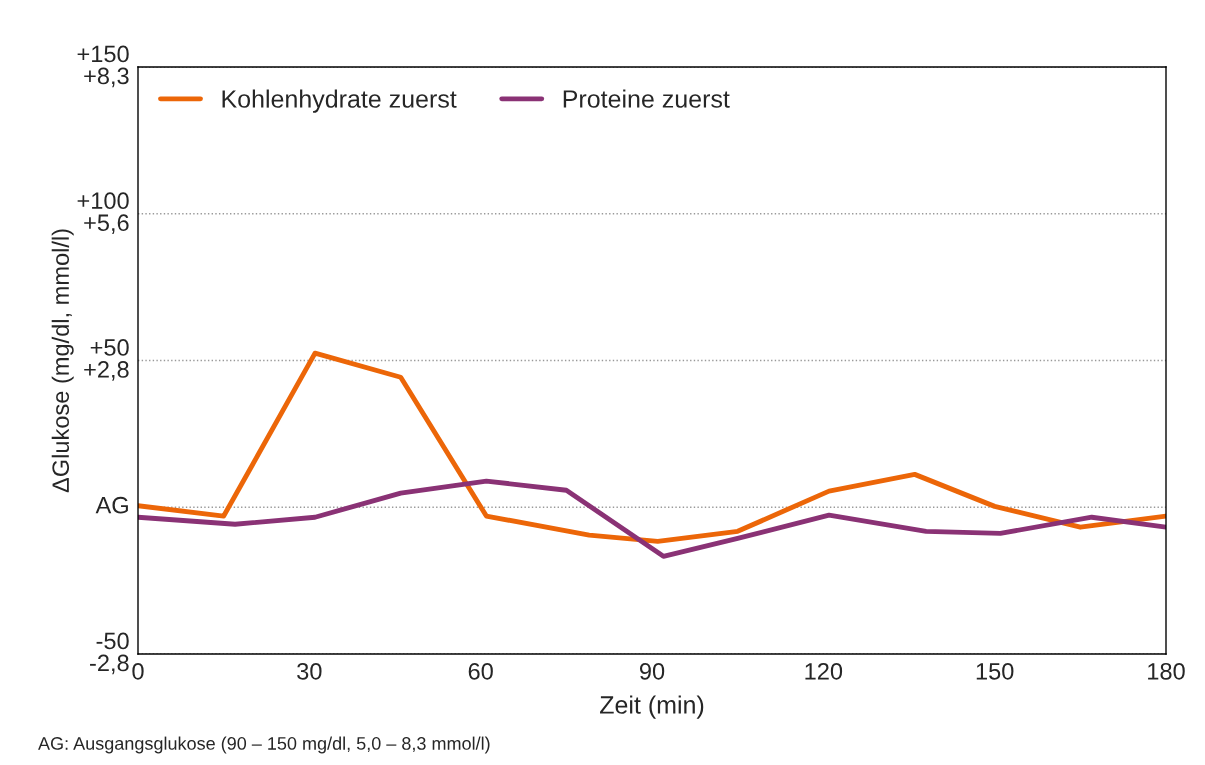 The image size is (1205, 765). Describe the element at coordinates (1166, 671) in the screenshot. I see `x-tick-label: 180` at that location.